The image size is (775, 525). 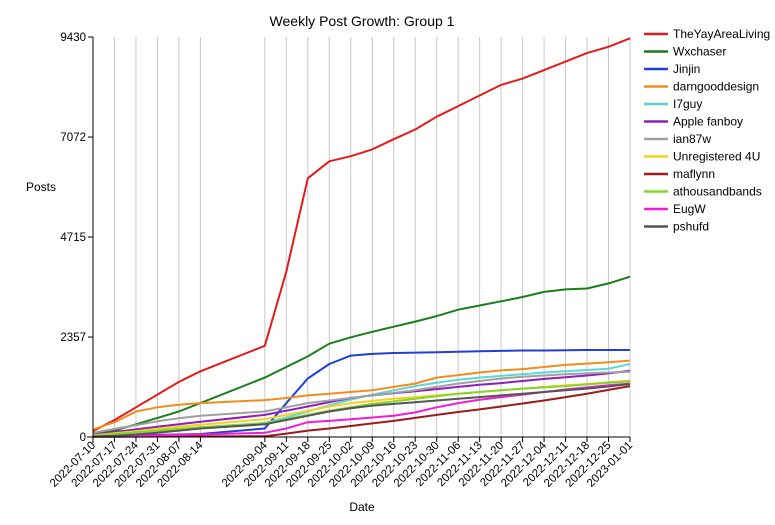 I want to click on y-ticks: 0 2357 4715 7072 9430, so click(x=76, y=238).